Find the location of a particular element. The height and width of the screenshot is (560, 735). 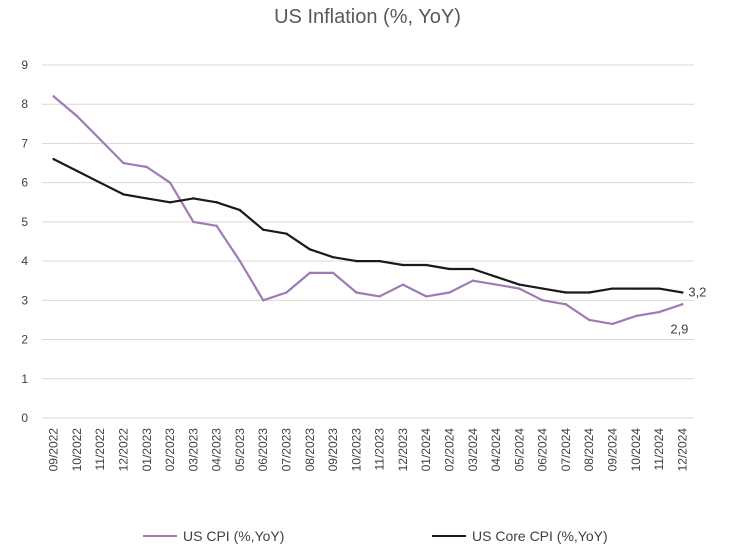

x-tick-label: 06/2023 is located at coordinates (263, 450).